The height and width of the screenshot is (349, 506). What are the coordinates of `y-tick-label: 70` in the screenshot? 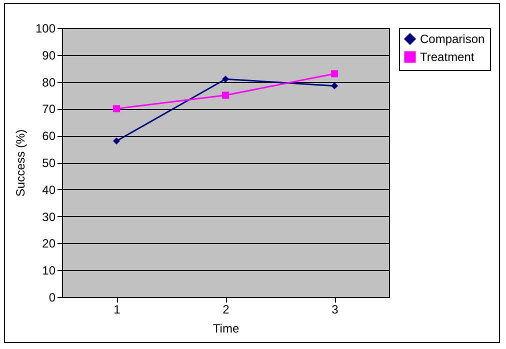 It's located at (49, 109).